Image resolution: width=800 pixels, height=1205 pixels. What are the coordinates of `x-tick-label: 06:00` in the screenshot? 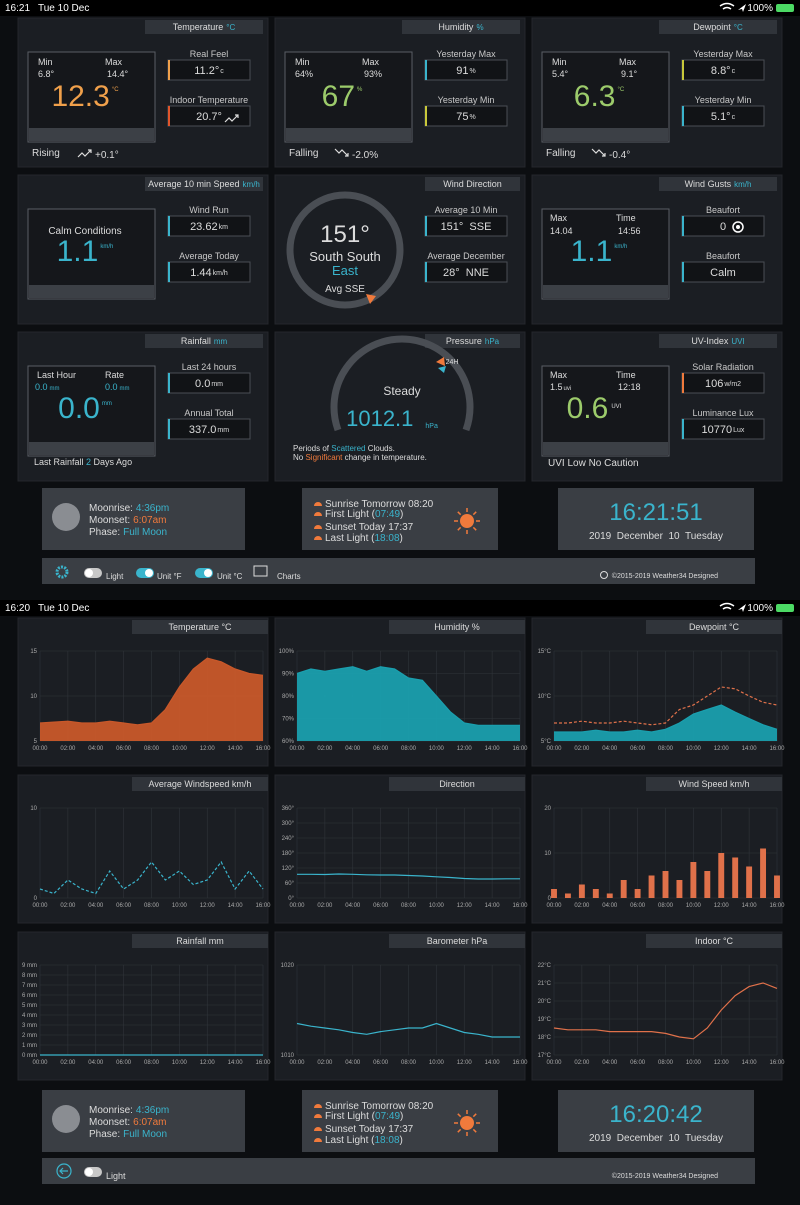 It's located at (124, 906).